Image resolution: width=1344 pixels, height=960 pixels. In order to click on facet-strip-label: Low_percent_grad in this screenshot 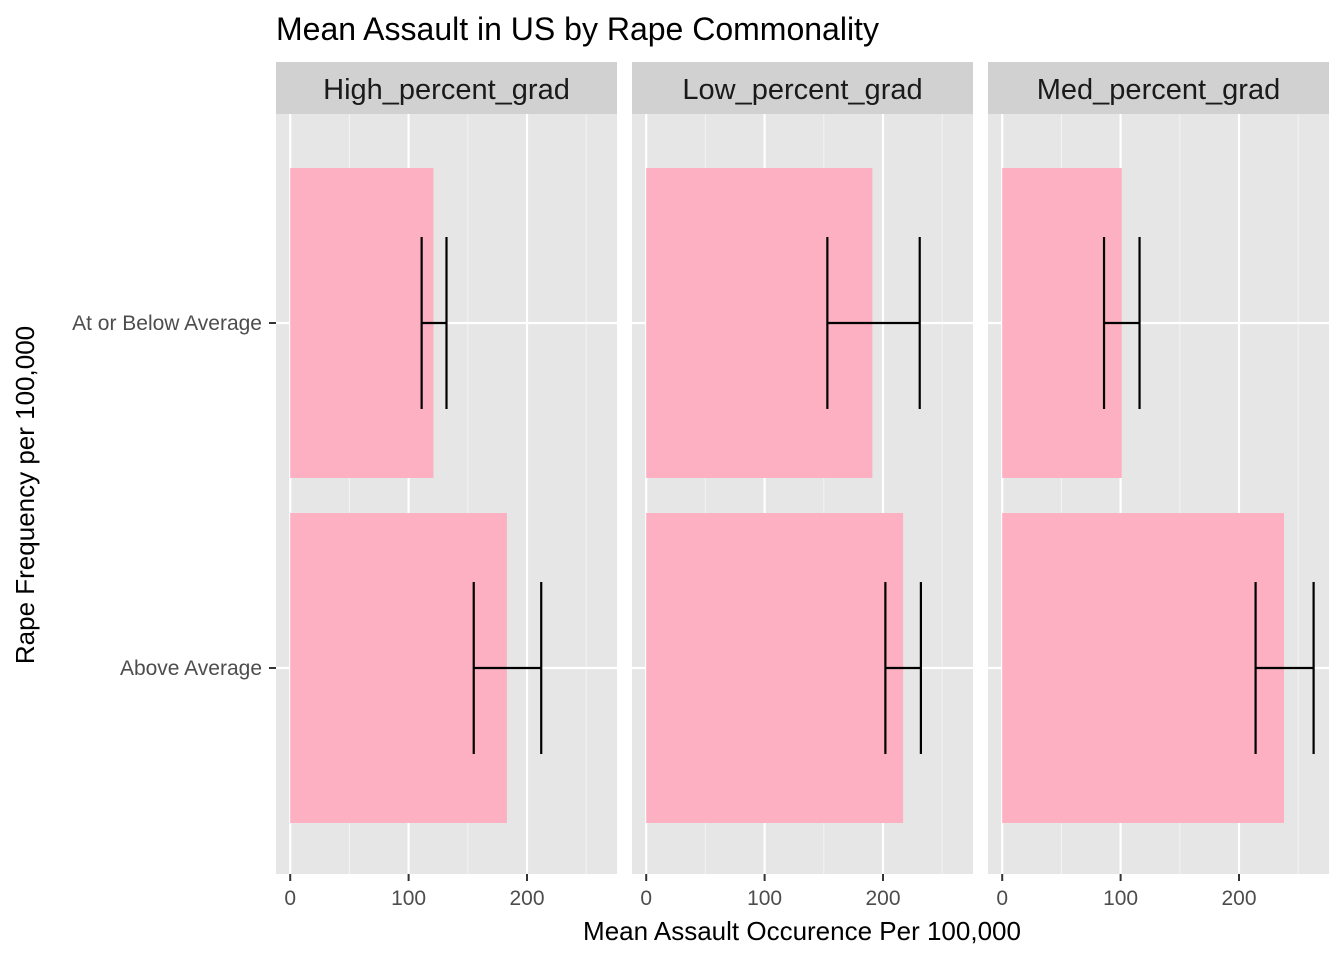, I will do `click(802, 90)`.